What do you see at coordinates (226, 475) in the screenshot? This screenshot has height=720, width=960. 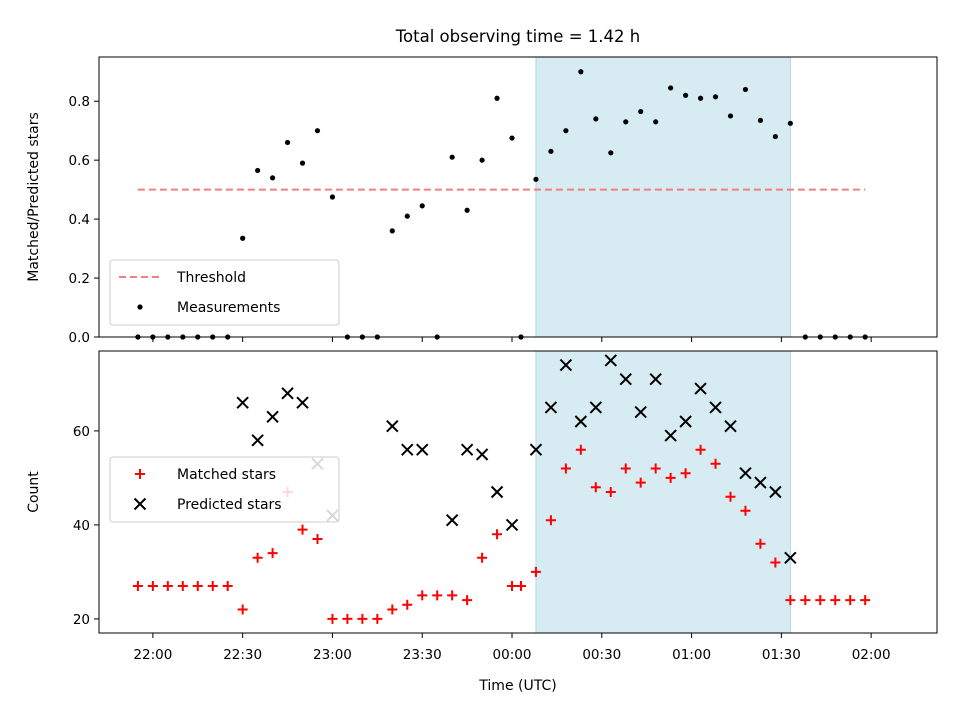 I see `legend-label: Matched stars` at bounding box center [226, 475].